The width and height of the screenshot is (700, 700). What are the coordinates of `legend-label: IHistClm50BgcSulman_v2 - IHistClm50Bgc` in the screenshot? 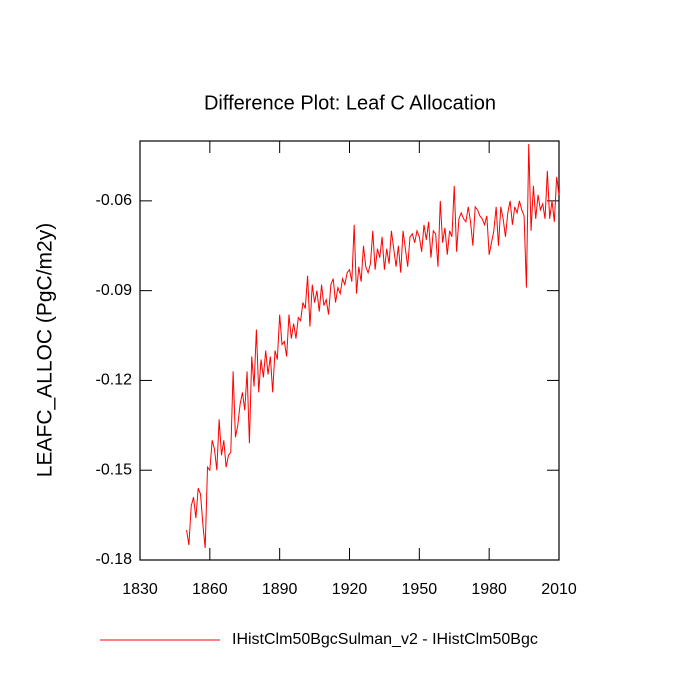 It's located at (385, 639).